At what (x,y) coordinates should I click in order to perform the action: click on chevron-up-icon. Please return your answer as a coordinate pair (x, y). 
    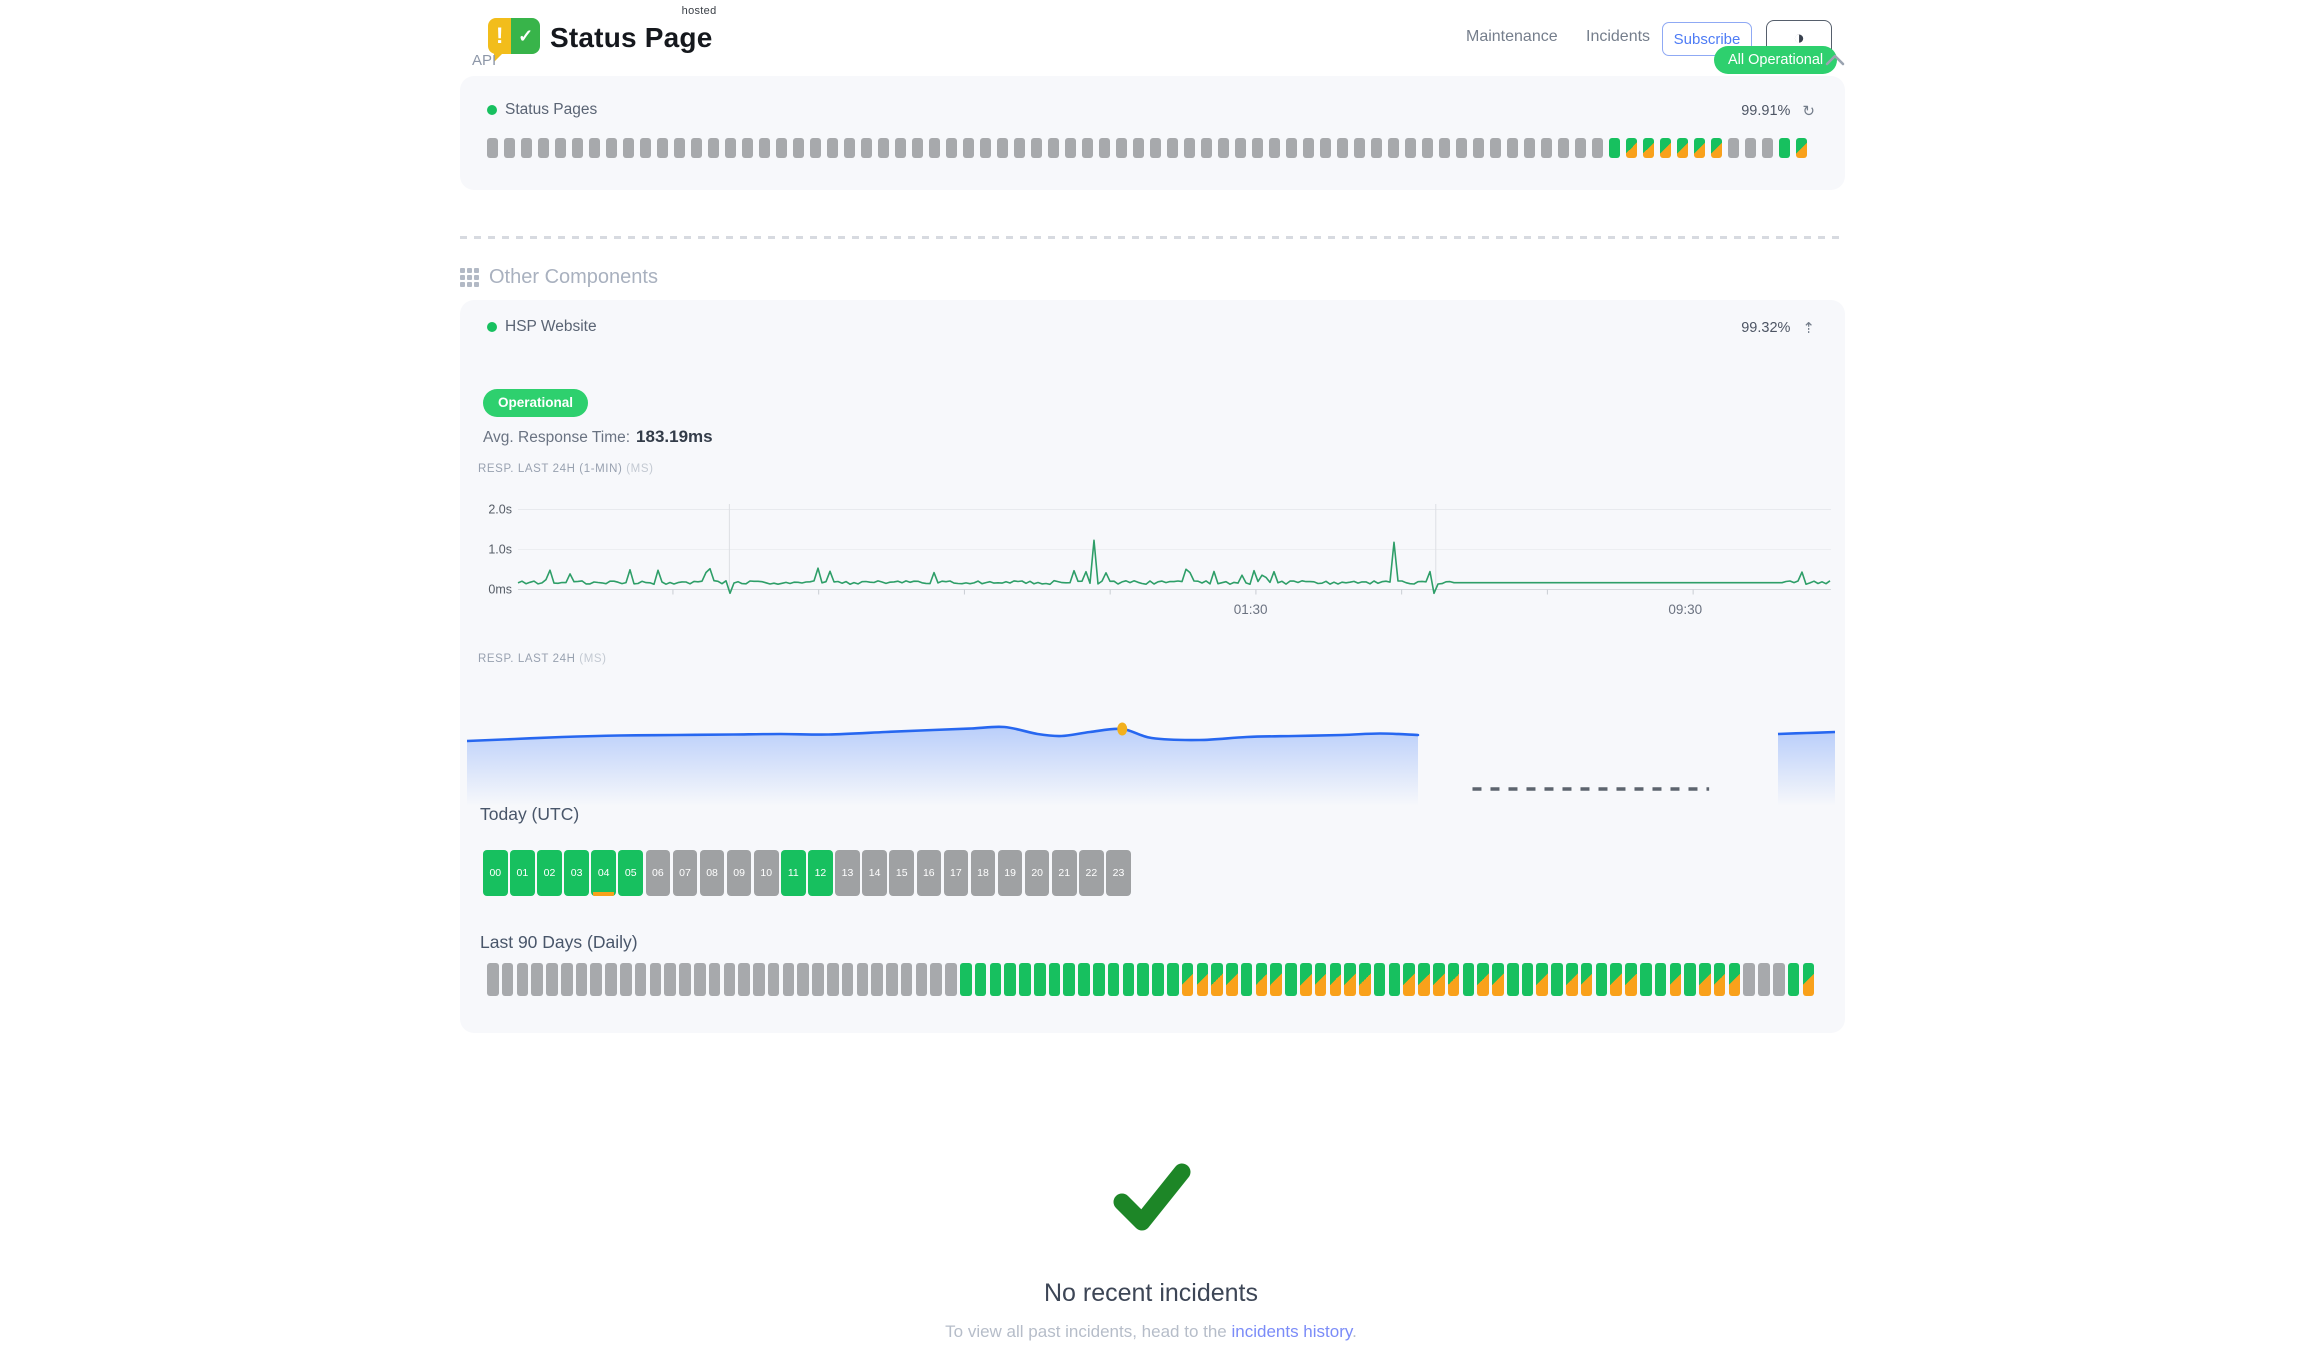
    Looking at the image, I should click on (1835, 60).